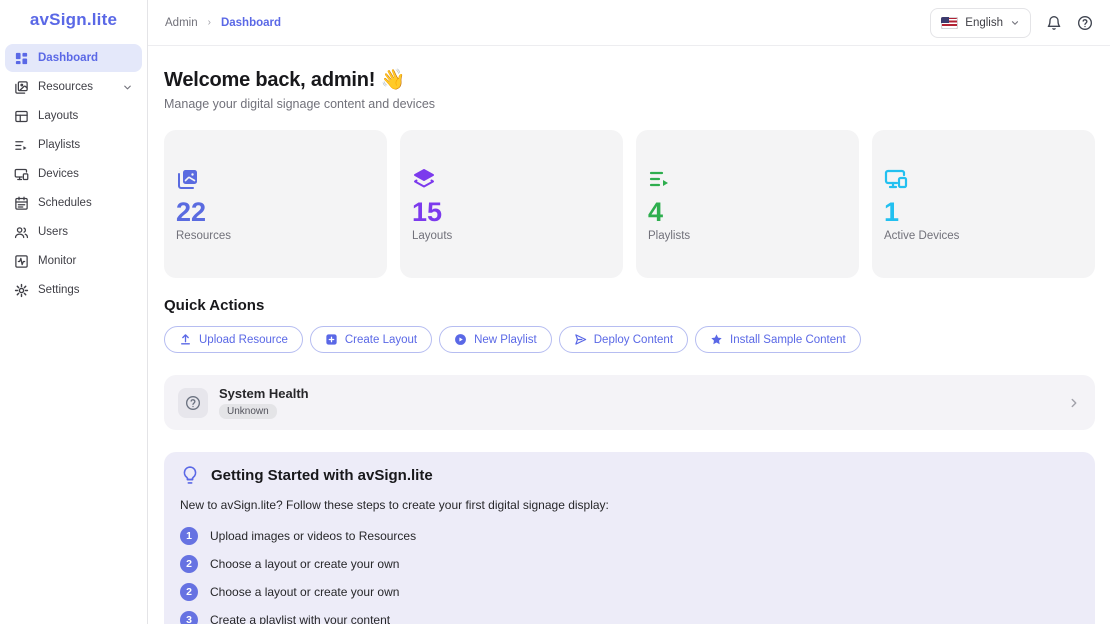 This screenshot has height=624, width=1110. Describe the element at coordinates (203, 236) in the screenshot. I see `stat-label: Resources` at that location.